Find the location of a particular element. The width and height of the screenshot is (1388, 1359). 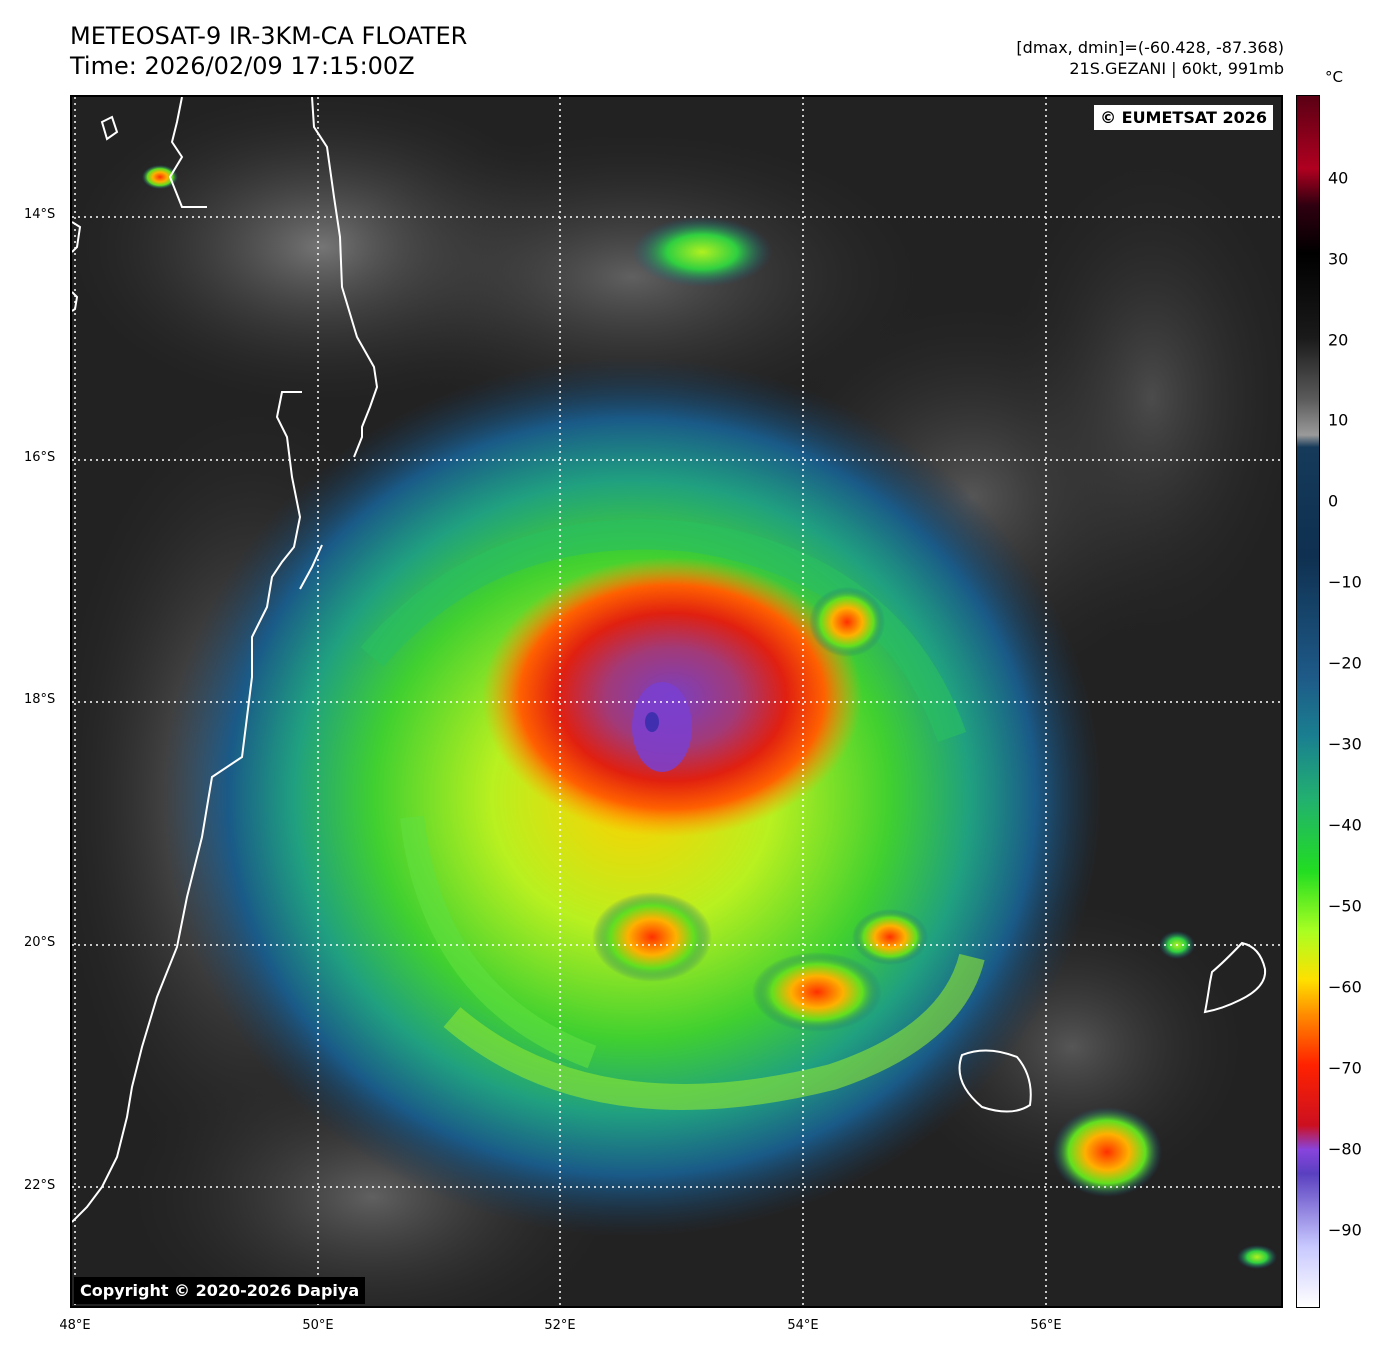

colorbar-label: −70 is located at coordinates (1345, 1068).